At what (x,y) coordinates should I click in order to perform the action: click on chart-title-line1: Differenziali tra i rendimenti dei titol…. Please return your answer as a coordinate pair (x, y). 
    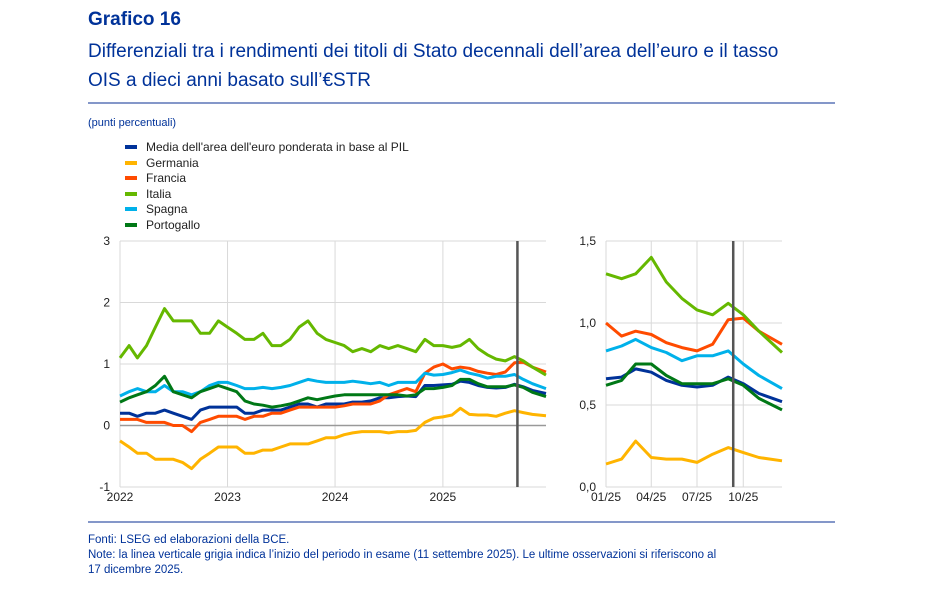
    Looking at the image, I should click on (433, 51).